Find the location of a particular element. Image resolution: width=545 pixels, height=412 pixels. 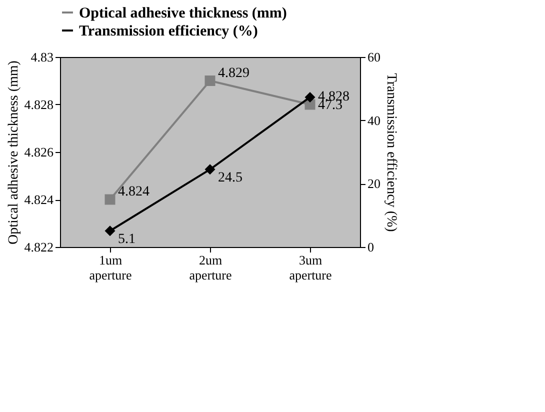

legend-label: Optical adhesive thickness (mm) is located at coordinates (183, 14).